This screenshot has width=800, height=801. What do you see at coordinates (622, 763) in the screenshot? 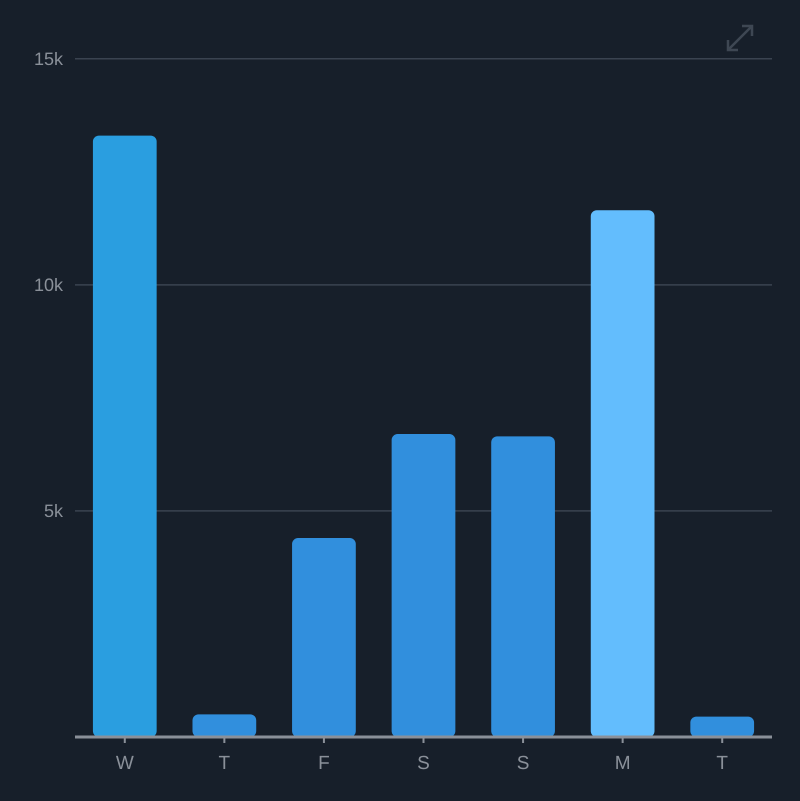
I see `x-tick-label: M` at bounding box center [622, 763].